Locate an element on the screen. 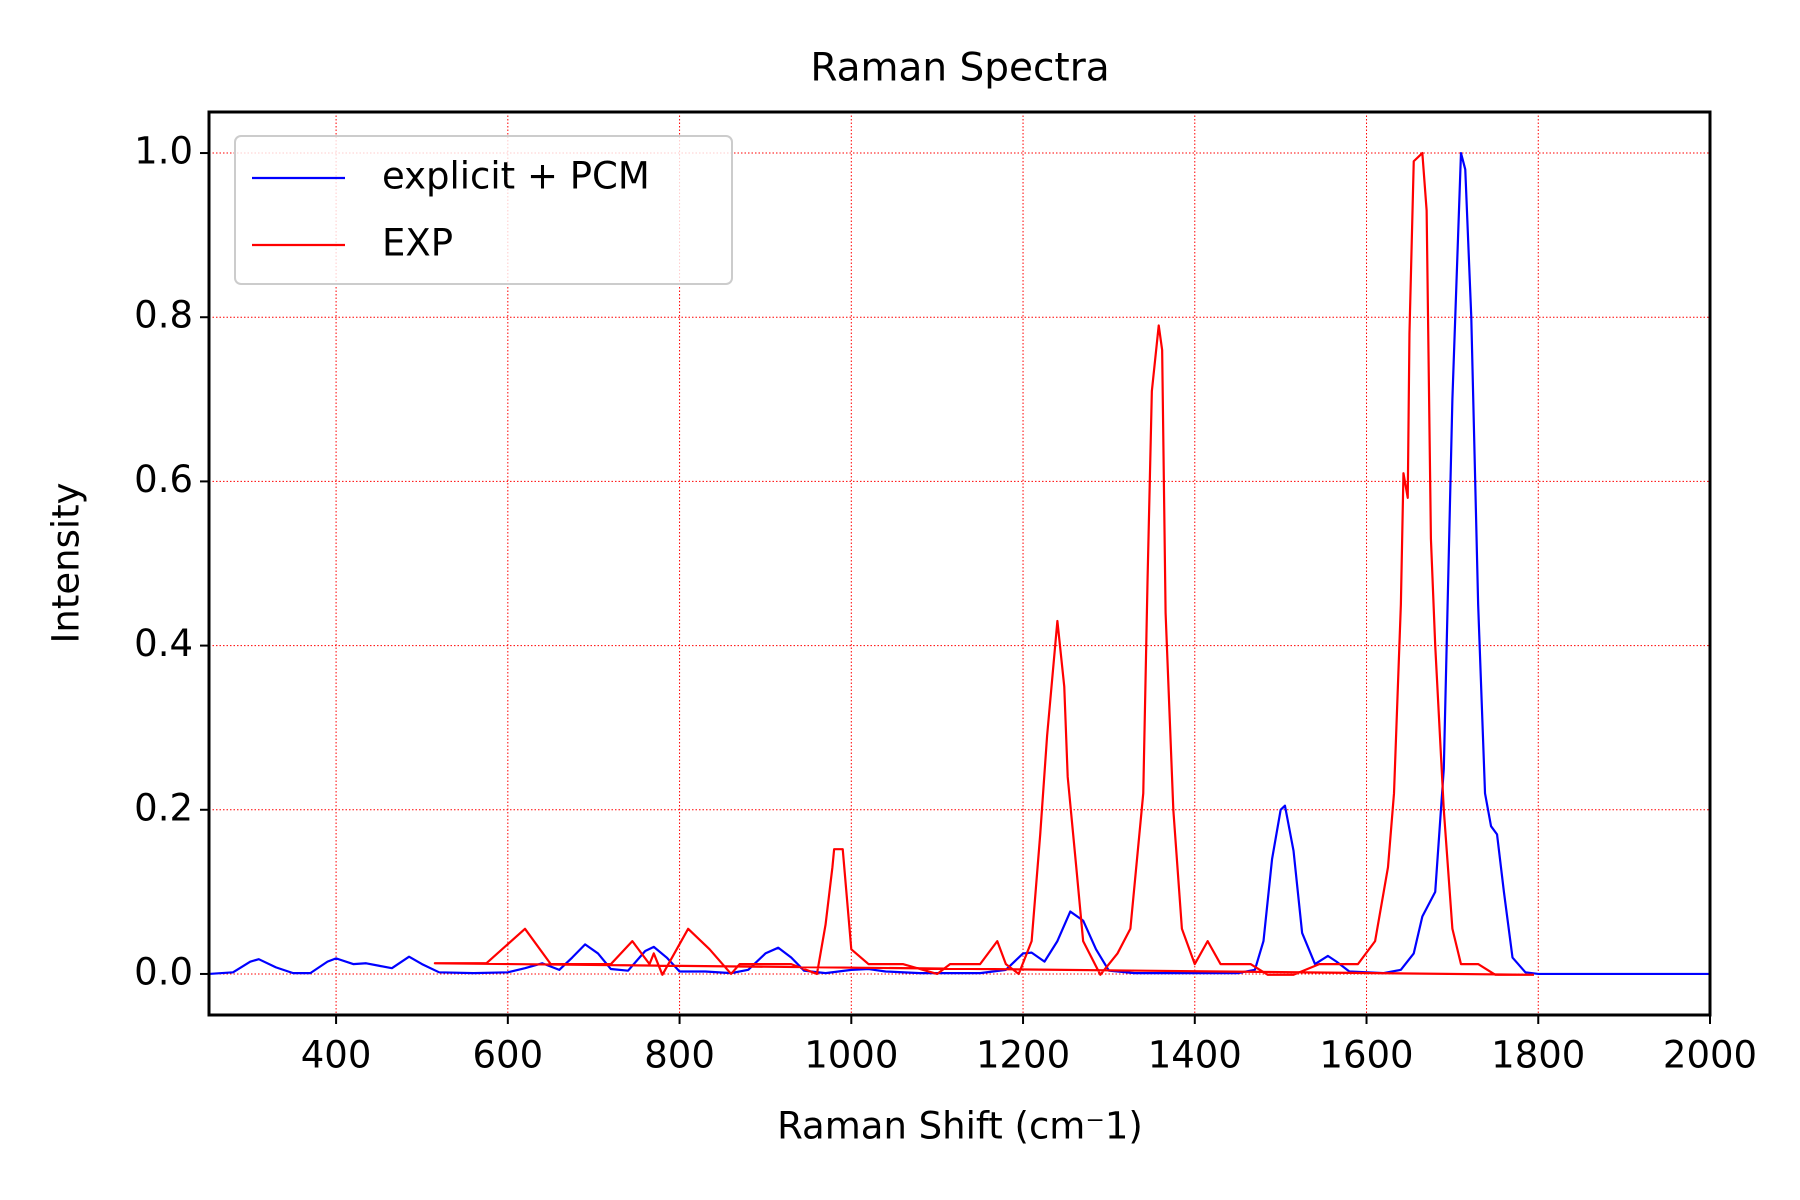 This screenshot has height=1200, width=1800. x-tick-label: 400 is located at coordinates (336, 1055).